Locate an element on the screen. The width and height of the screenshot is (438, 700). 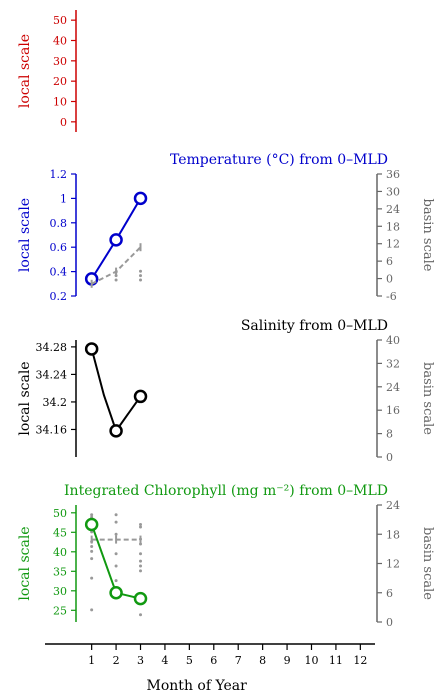
x-tick-label: 7 is located at coordinates (238, 660).